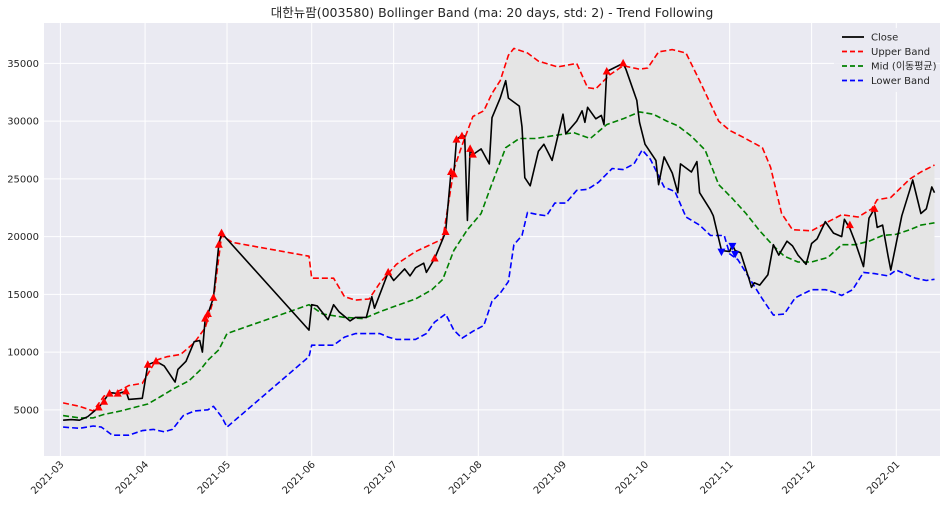 The width and height of the screenshot is (945, 508). I want to click on legend: Close Upper Band Mid (이동평균) Lower Band, so click(885, 60).